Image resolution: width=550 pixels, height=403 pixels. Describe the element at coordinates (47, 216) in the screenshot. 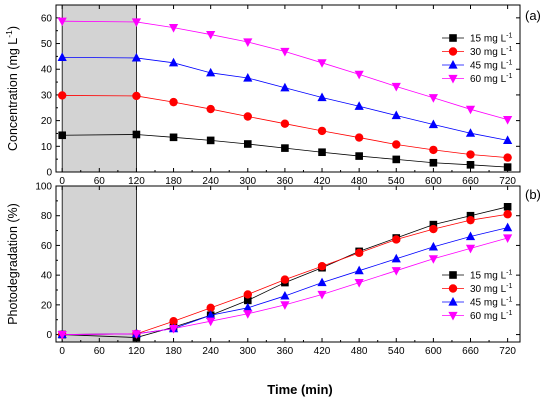

I see `y-tick-label: 80` at that location.